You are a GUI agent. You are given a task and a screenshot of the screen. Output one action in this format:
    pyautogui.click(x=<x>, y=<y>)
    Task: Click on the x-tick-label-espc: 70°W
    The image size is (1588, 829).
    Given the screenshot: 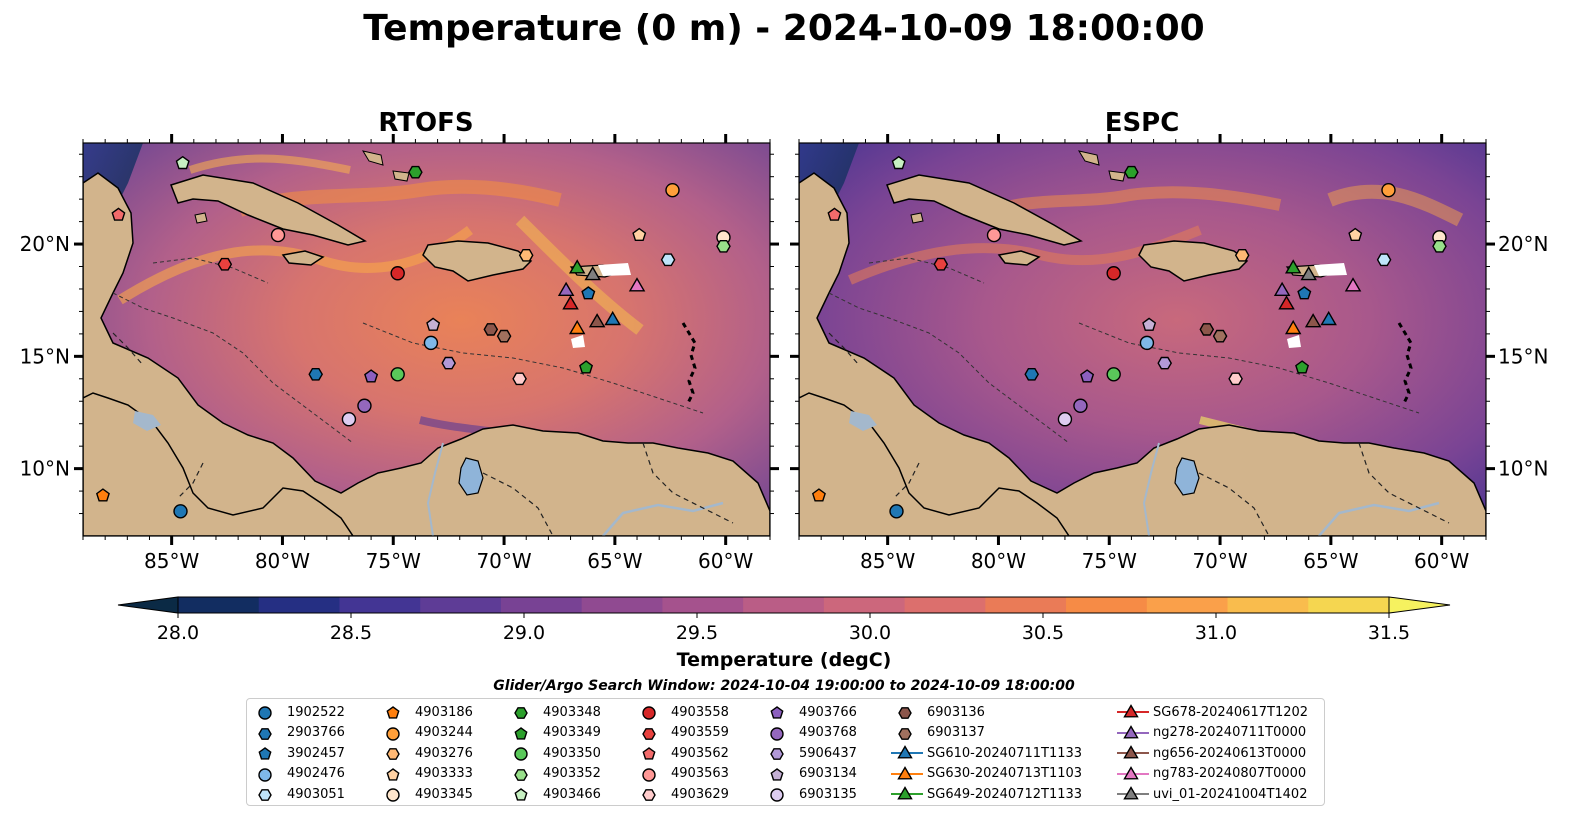 What is the action you would take?
    pyautogui.click(x=1219, y=561)
    